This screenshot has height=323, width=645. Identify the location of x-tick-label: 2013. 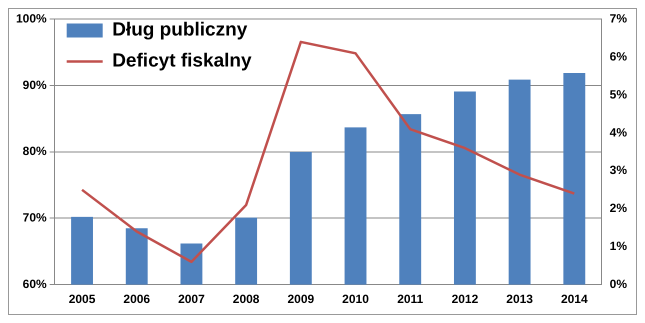
(520, 299).